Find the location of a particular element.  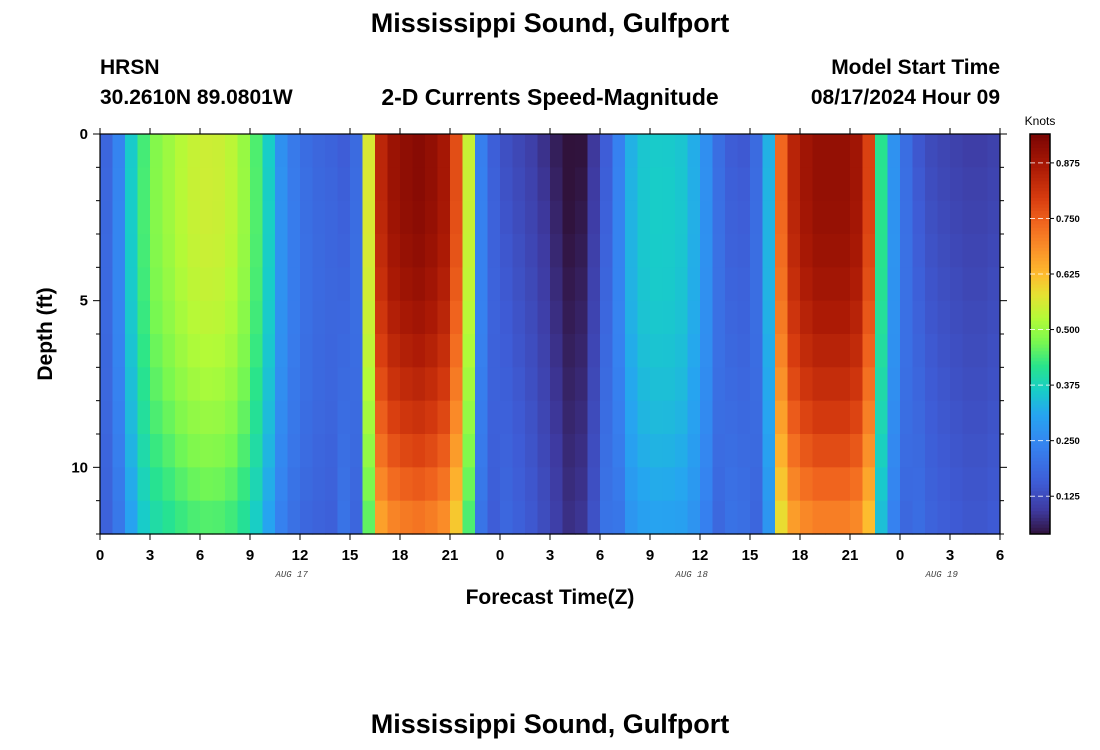

x-tick-label: 0 is located at coordinates (100, 555).